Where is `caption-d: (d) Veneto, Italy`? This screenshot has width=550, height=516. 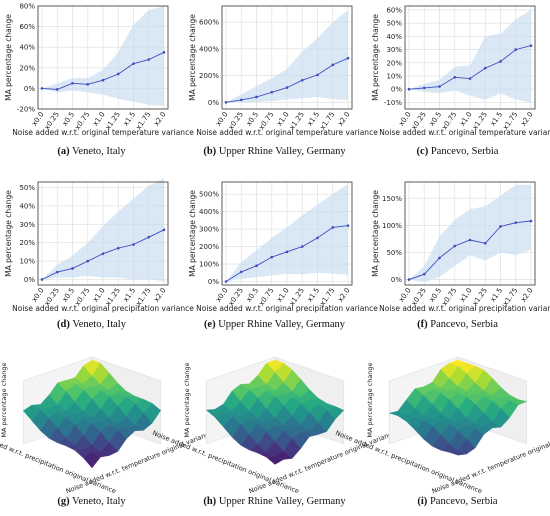 caption-d: (d) Veneto, Italy is located at coordinates (91, 324).